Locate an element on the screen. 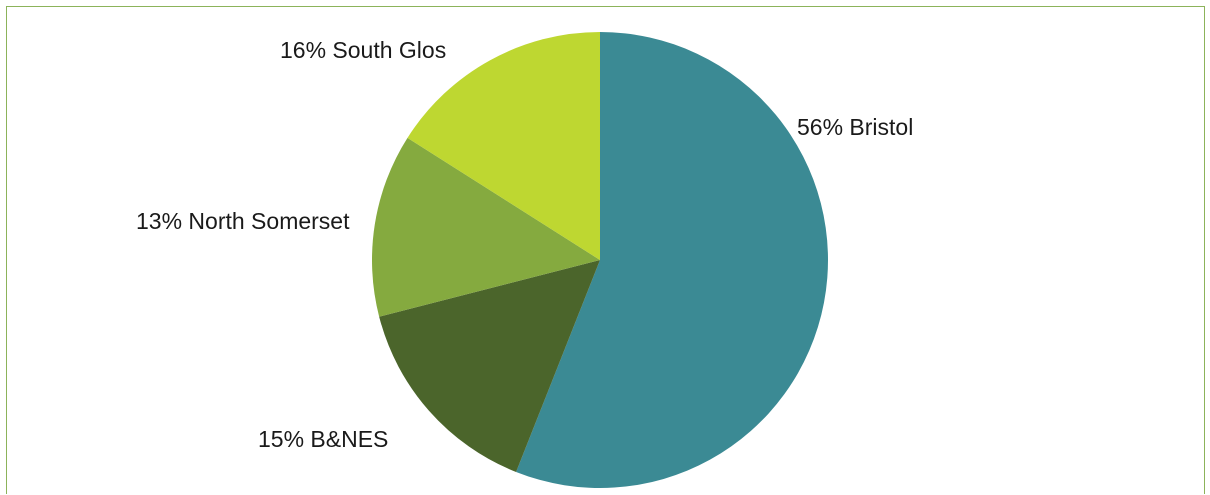 The image size is (1210, 495). slice-label-north-somerset: 13% North Somerset is located at coordinates (243, 221).